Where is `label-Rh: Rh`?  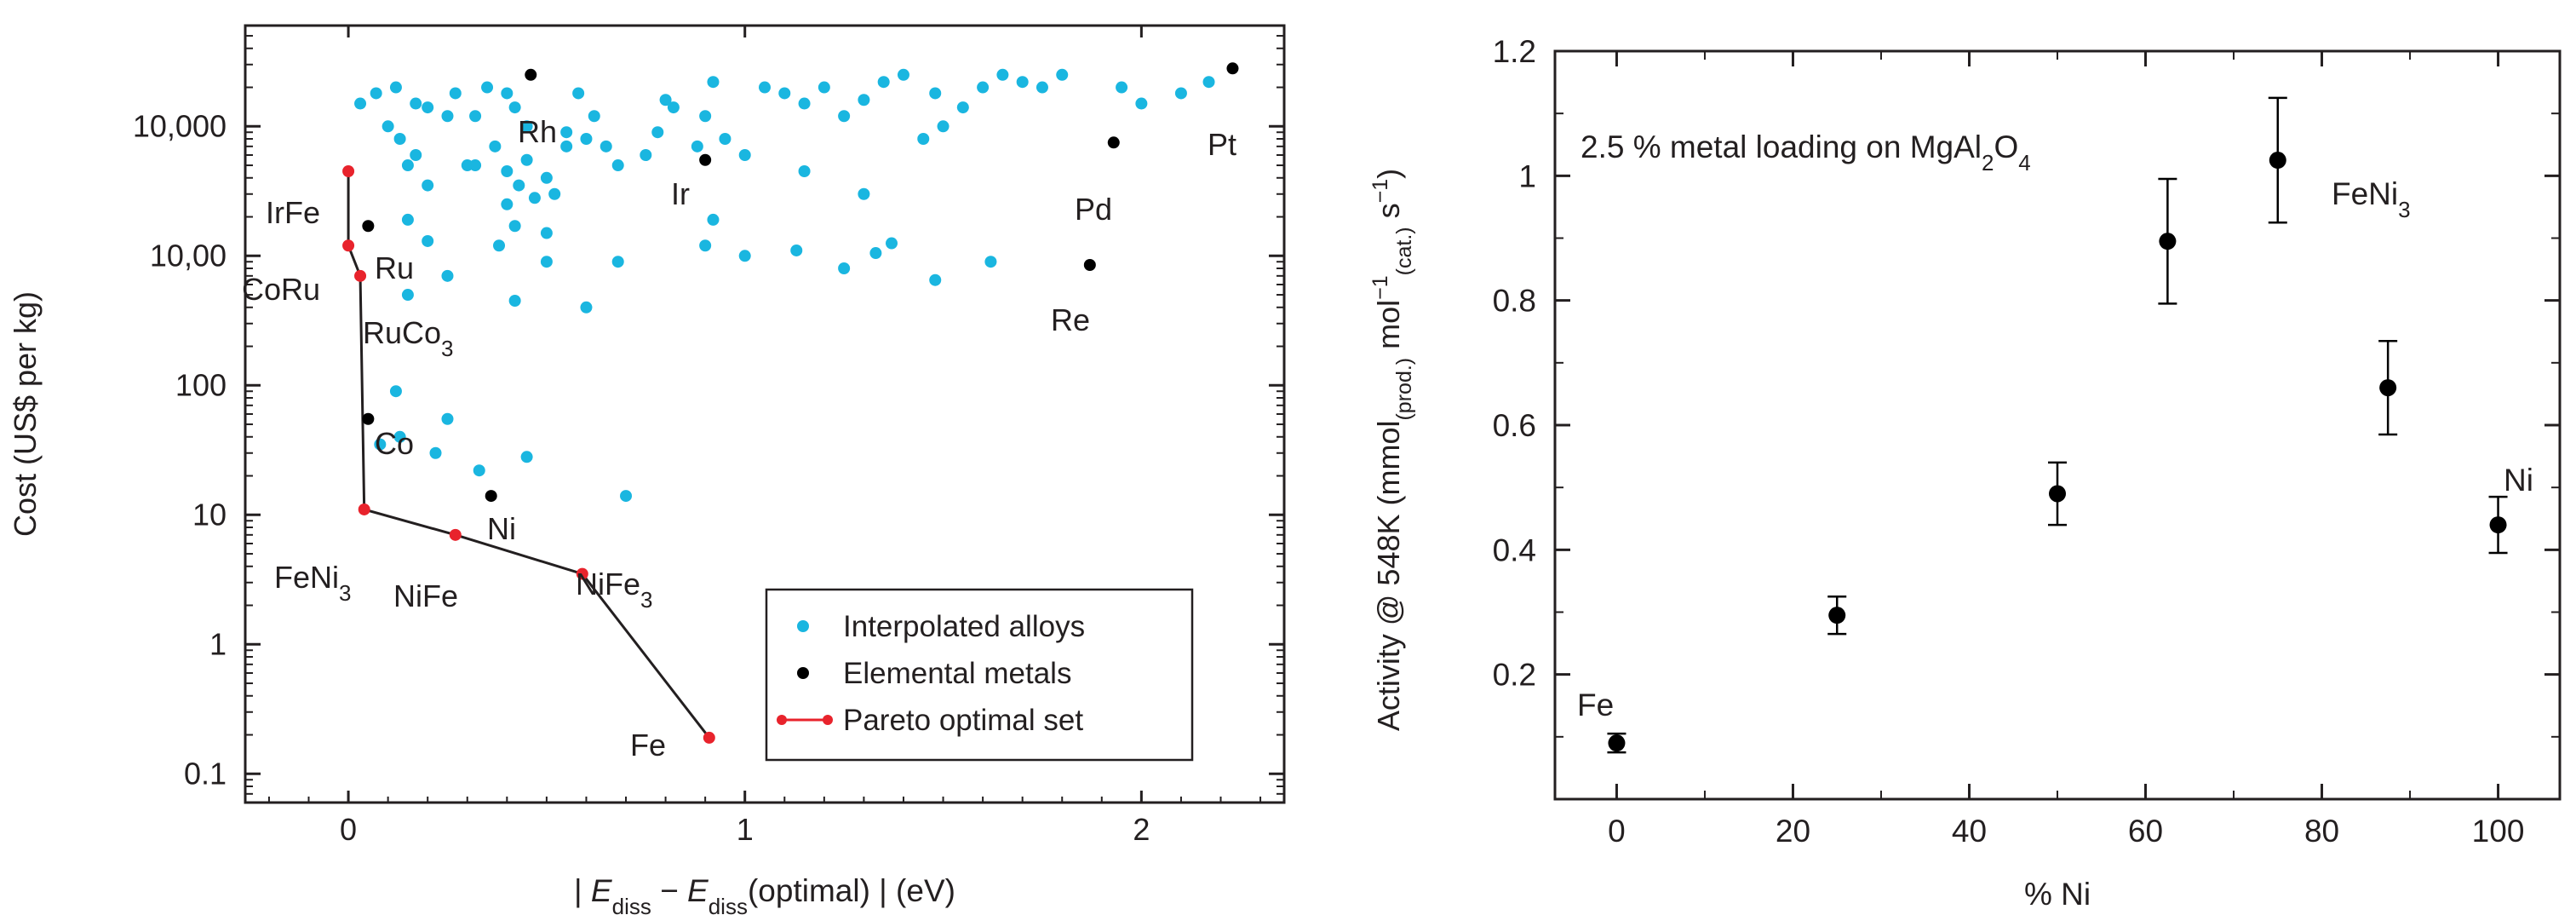 label-Rh: Rh is located at coordinates (537, 132).